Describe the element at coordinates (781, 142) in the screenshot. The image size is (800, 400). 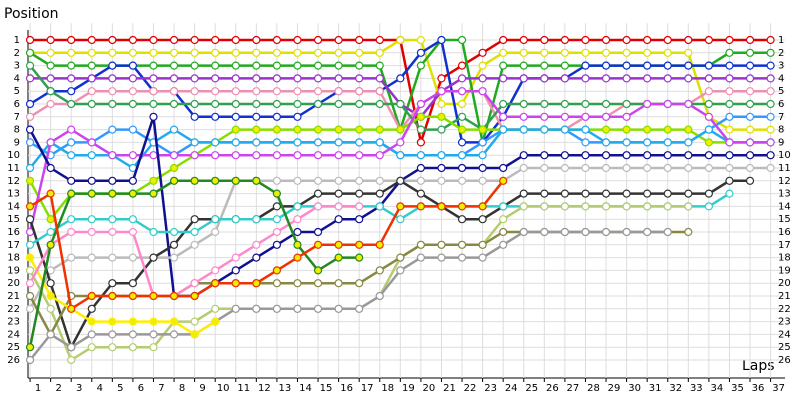
I see `y-tick-label-right: 9` at that location.